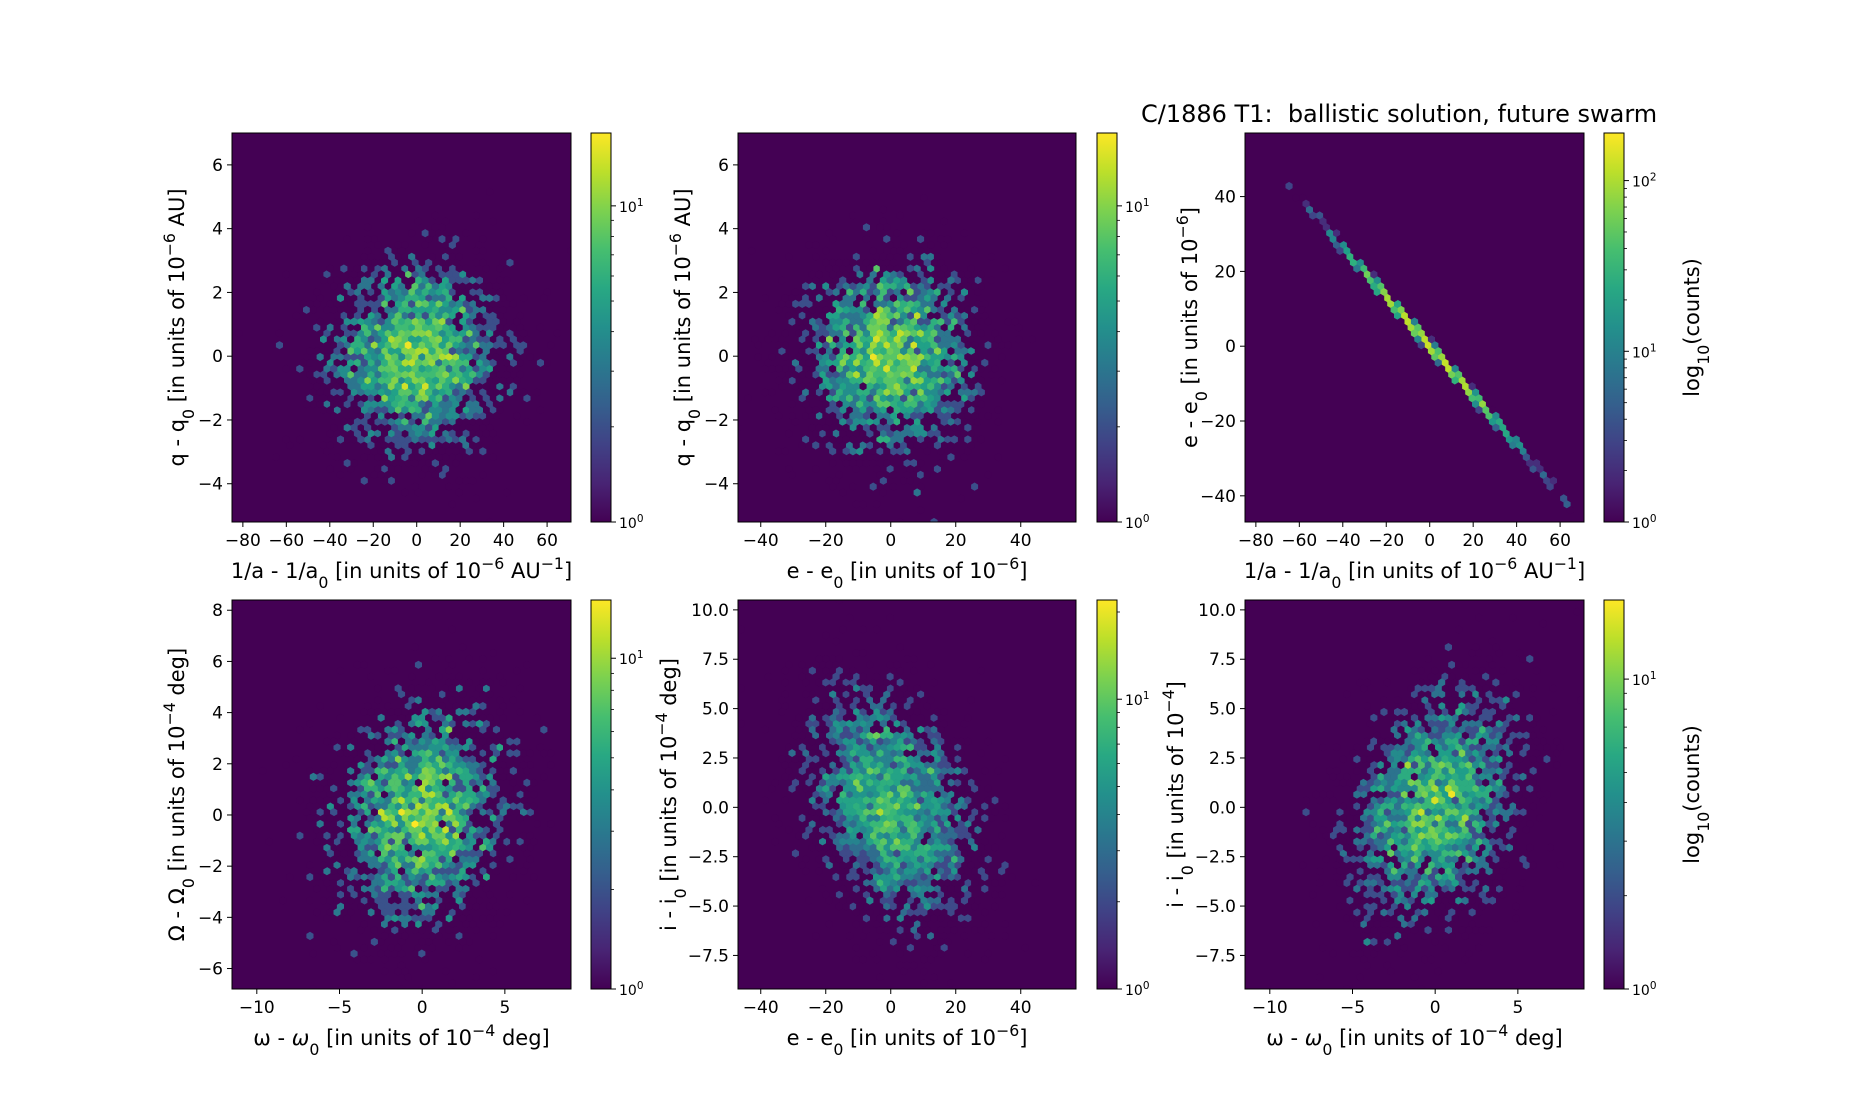 This screenshot has width=1853, height=1111. What do you see at coordinates (1021, 541) in the screenshot?
I see `x-tick-label: 40` at bounding box center [1021, 541].